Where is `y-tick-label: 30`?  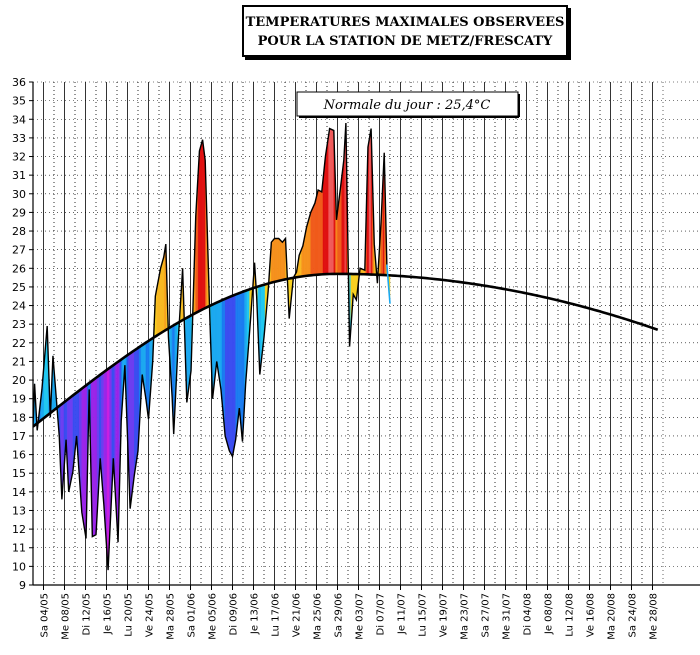
y-tick-label: 30 is located at coordinates (19, 194).